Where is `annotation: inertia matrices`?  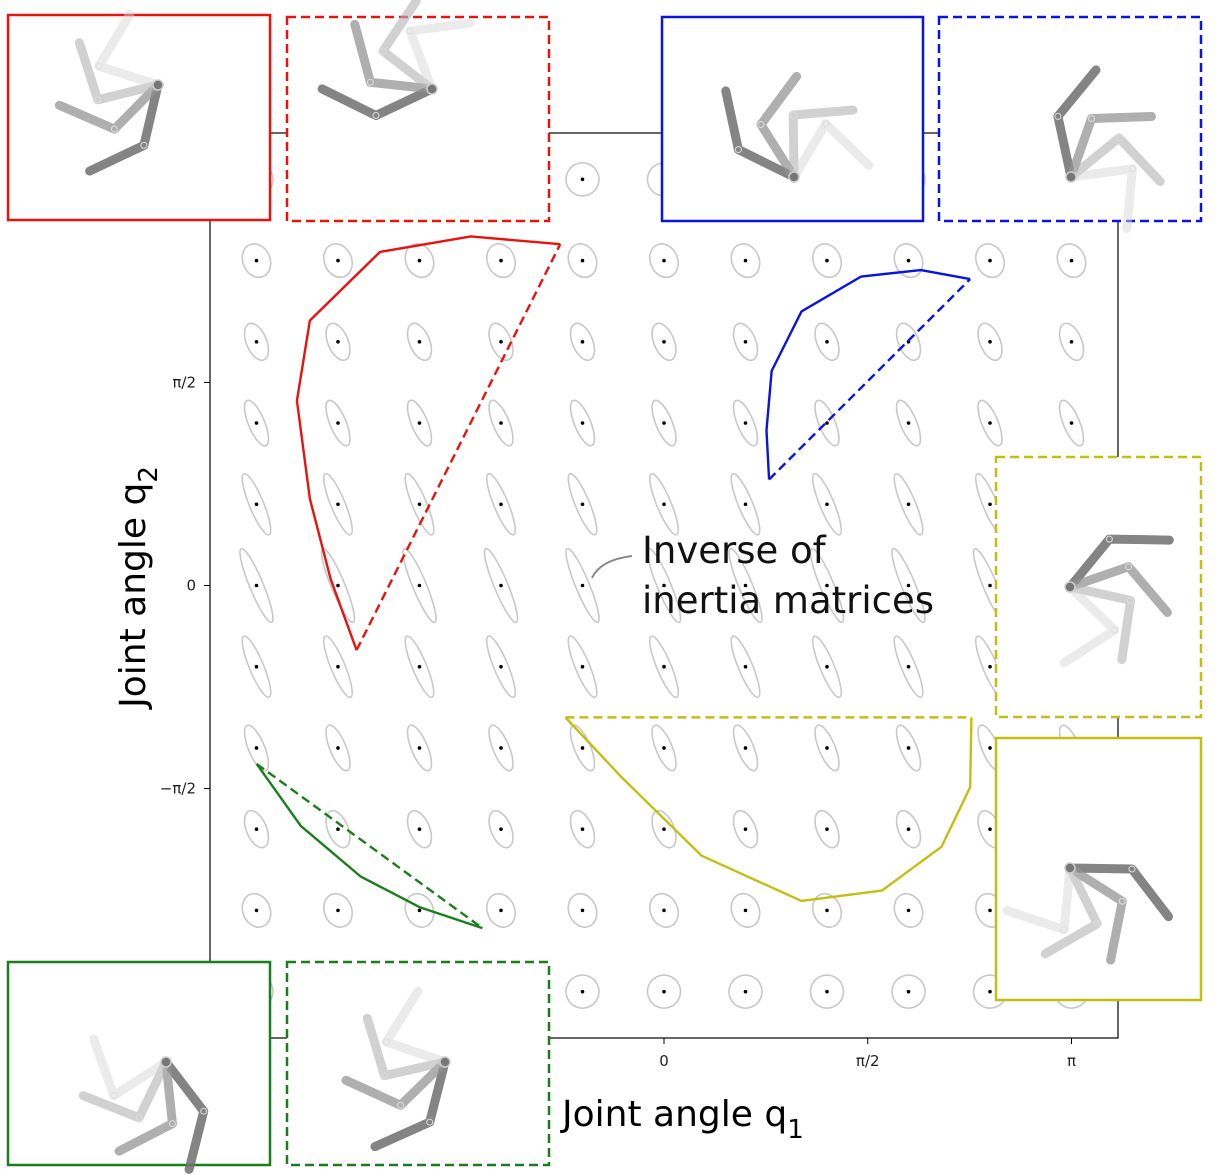
annotation: inertia matrices is located at coordinates (788, 600).